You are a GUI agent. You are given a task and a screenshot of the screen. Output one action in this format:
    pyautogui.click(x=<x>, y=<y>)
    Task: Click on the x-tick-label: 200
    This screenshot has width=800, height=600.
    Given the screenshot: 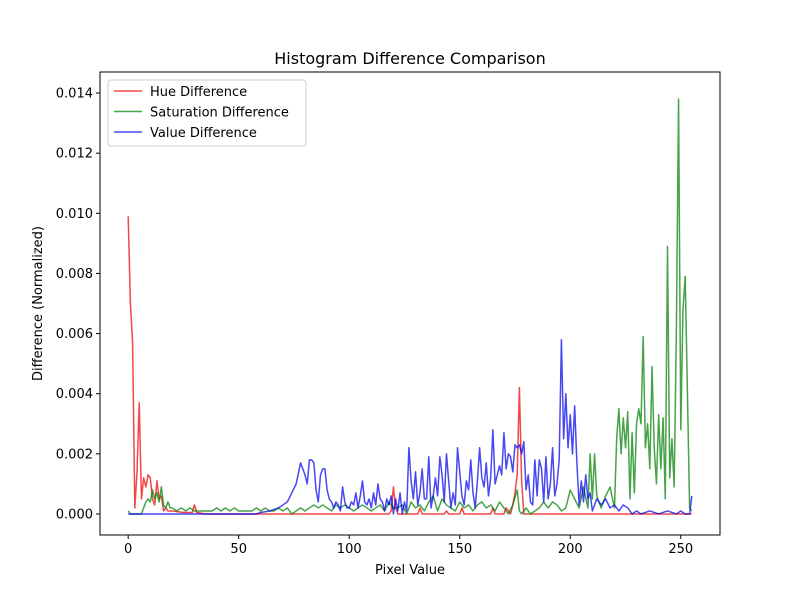 What is the action you would take?
    pyautogui.click(x=570, y=549)
    